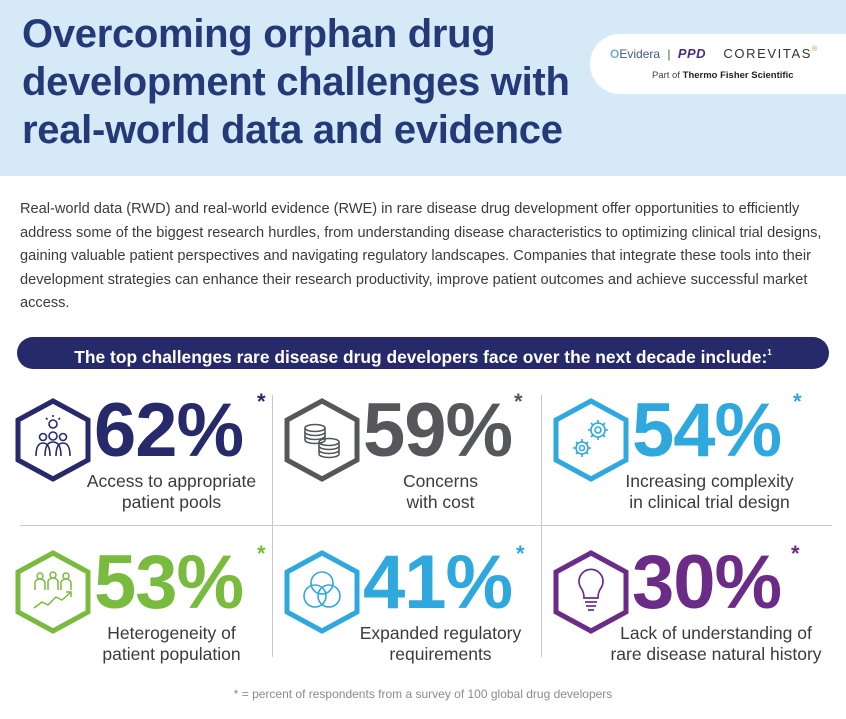  Describe the element at coordinates (259, 34) in the screenshot. I see `title-line-1: Overcoming orphan drug` at that location.